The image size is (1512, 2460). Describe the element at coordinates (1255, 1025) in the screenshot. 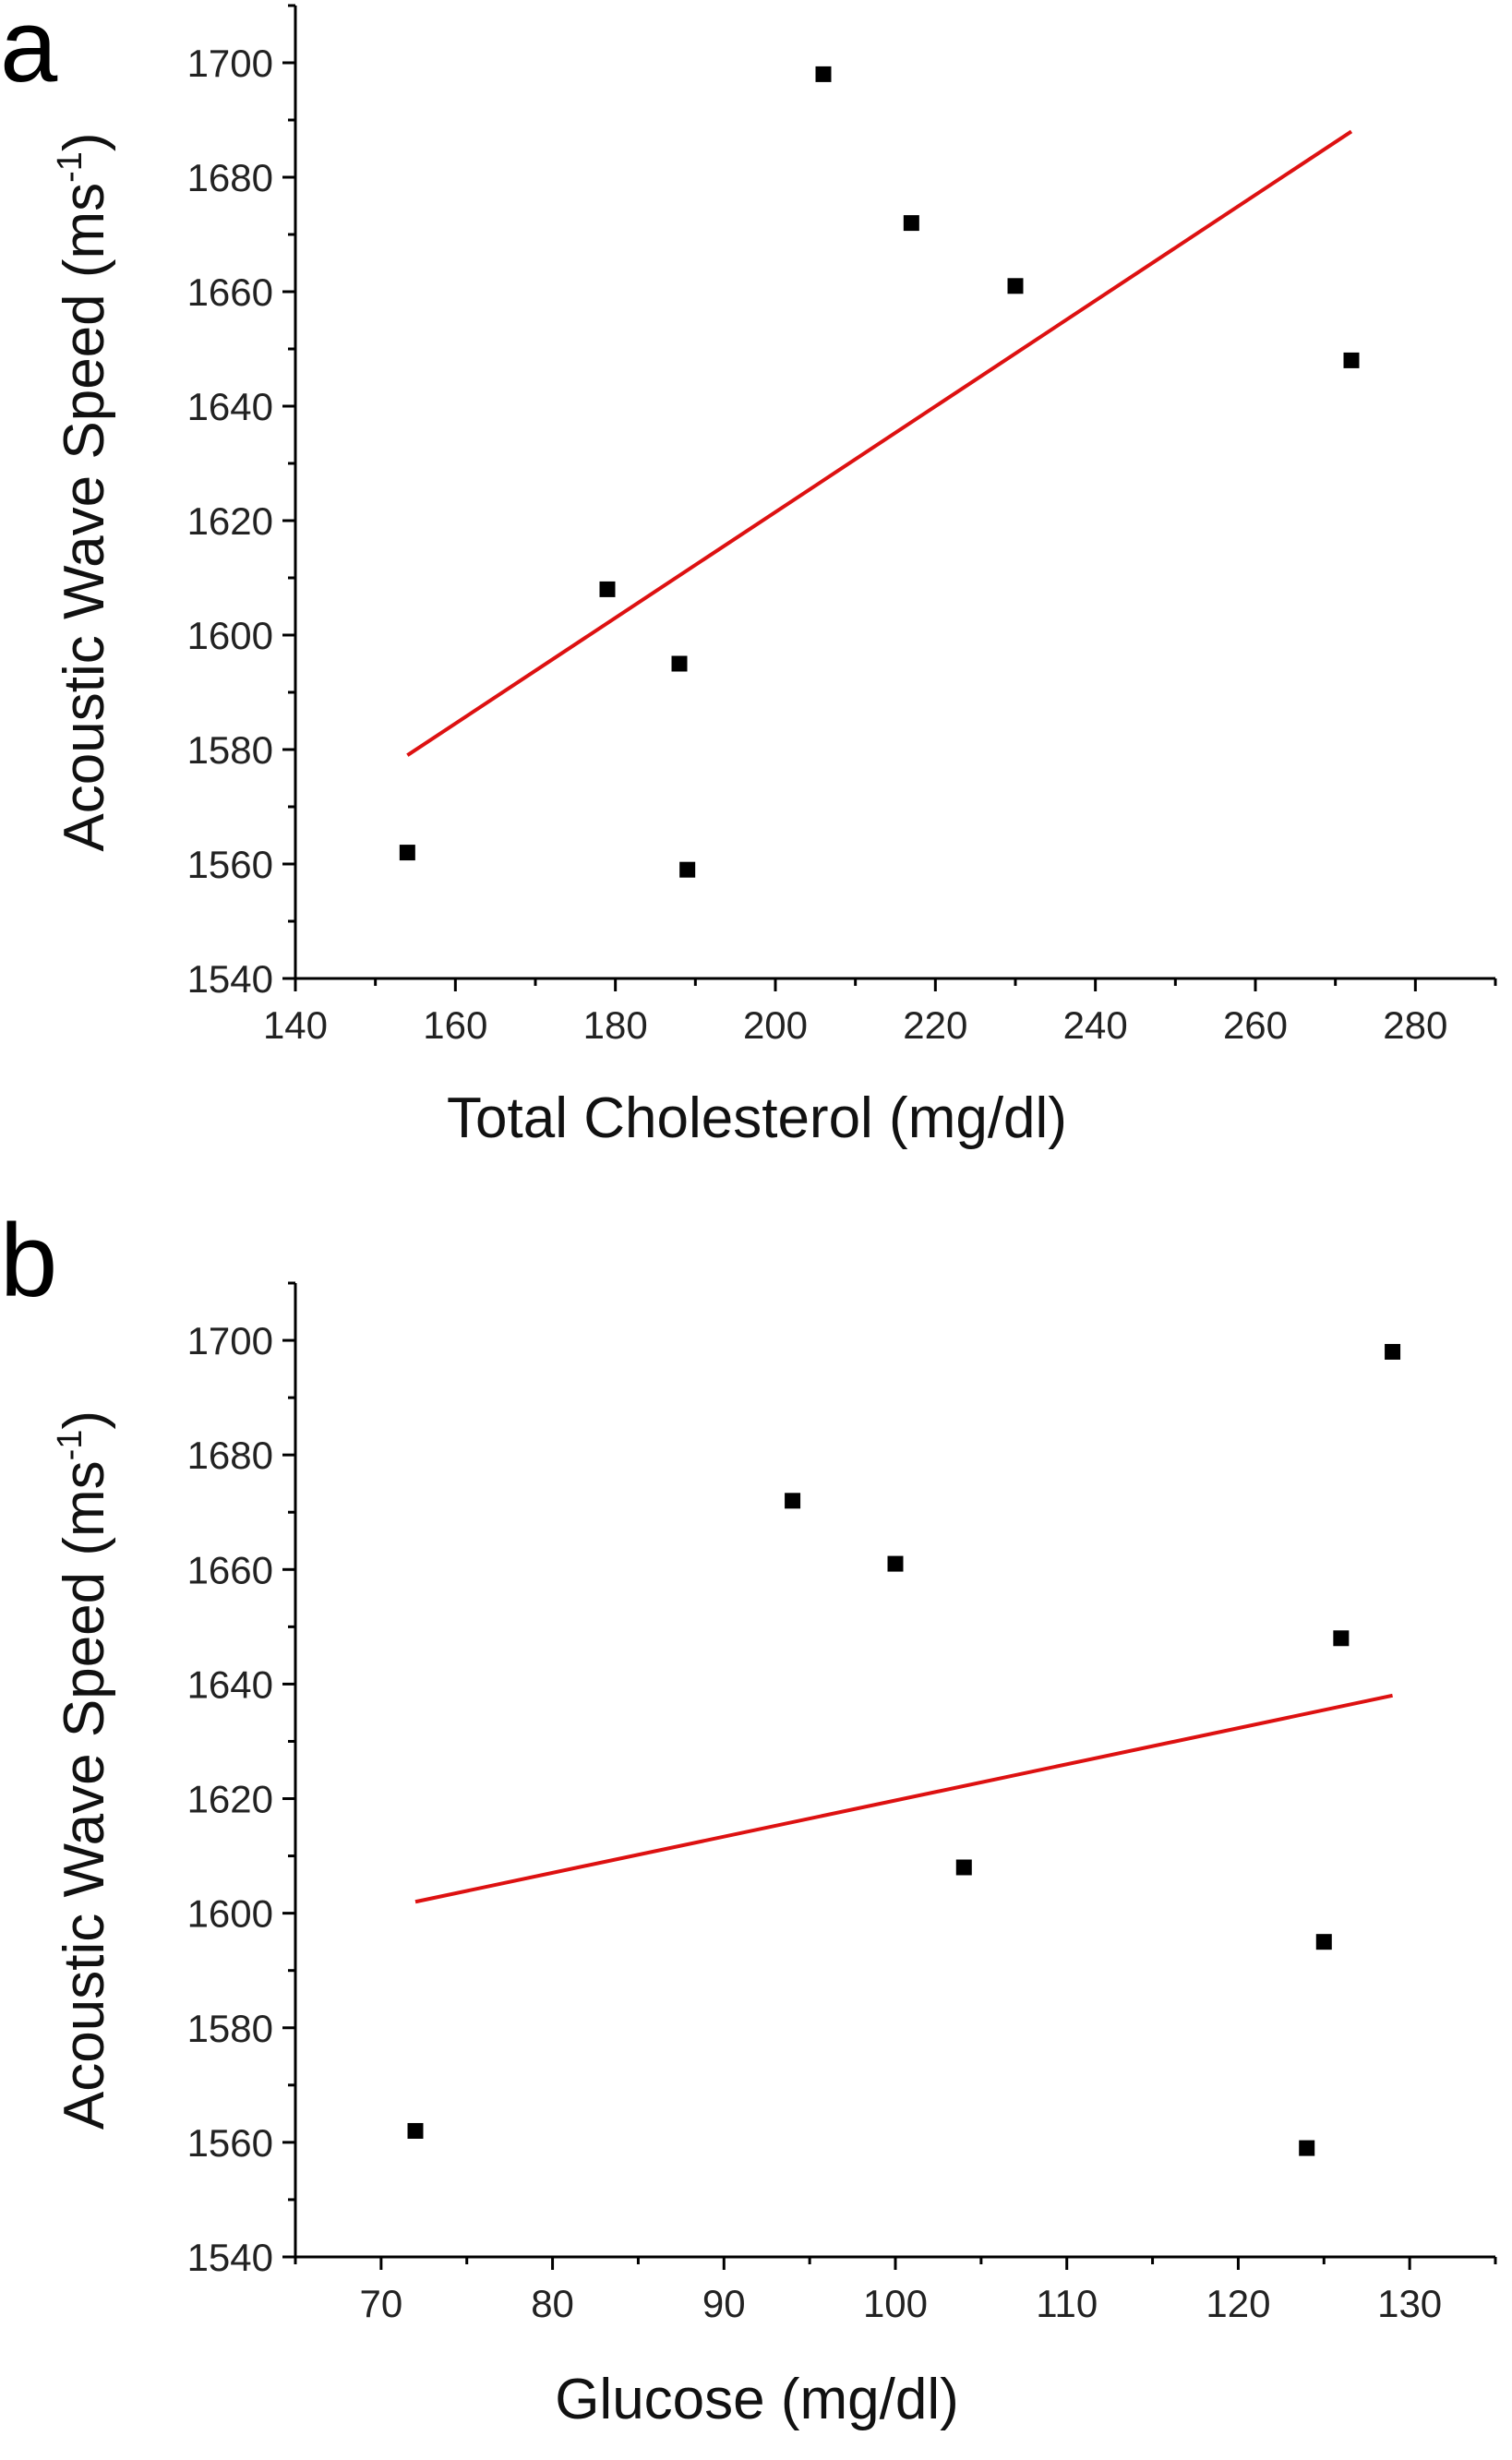

I see `x-tick-label: 260` at that location.